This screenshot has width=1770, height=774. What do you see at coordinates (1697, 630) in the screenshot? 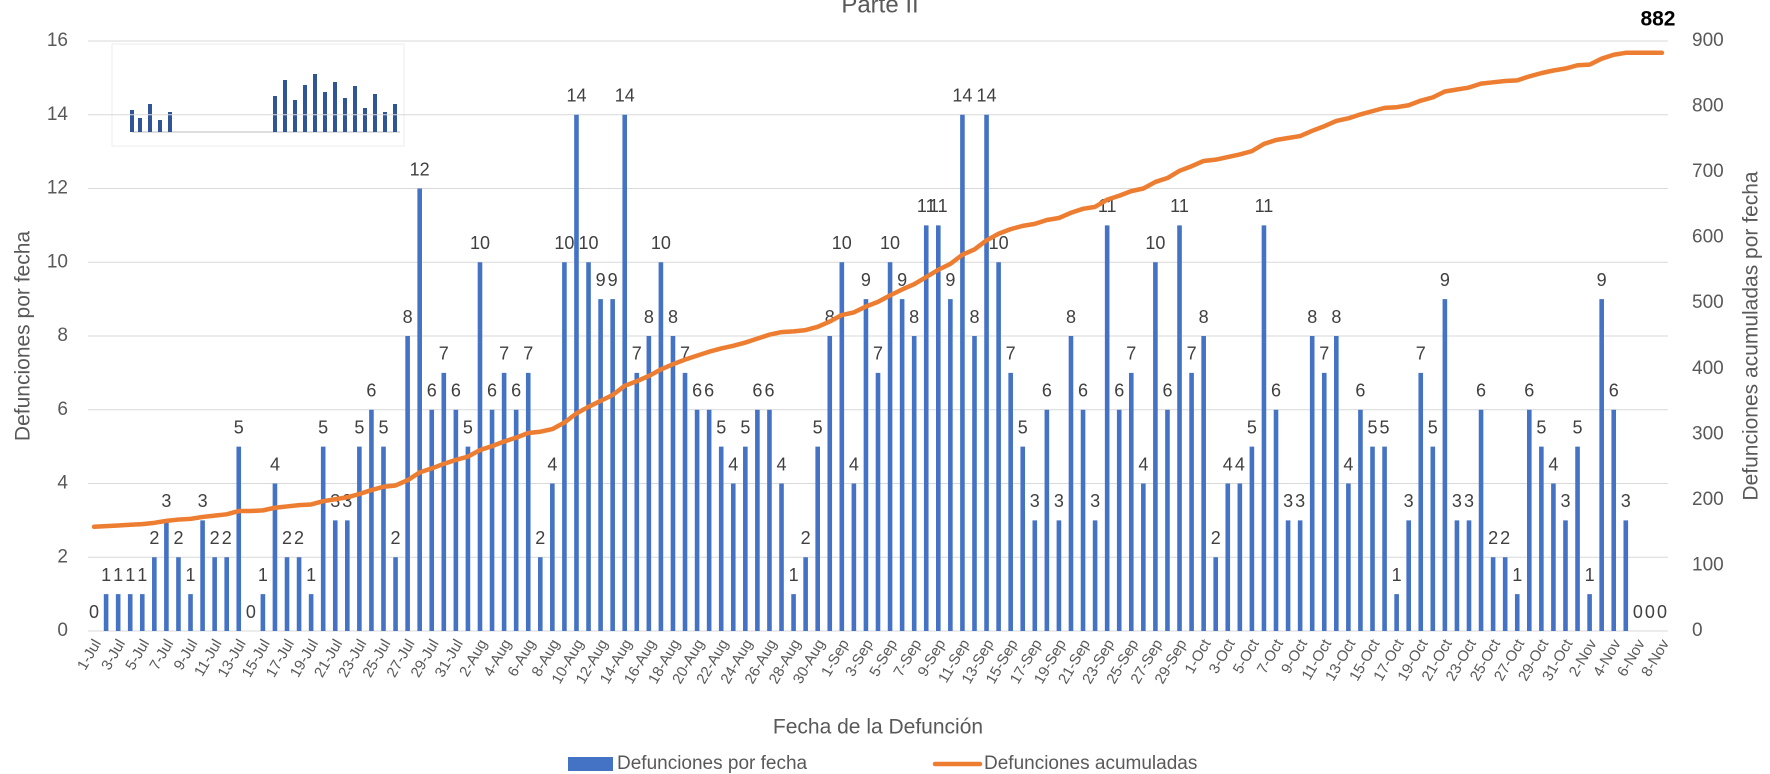
I see `y2-tick-label: 0` at bounding box center [1697, 630].